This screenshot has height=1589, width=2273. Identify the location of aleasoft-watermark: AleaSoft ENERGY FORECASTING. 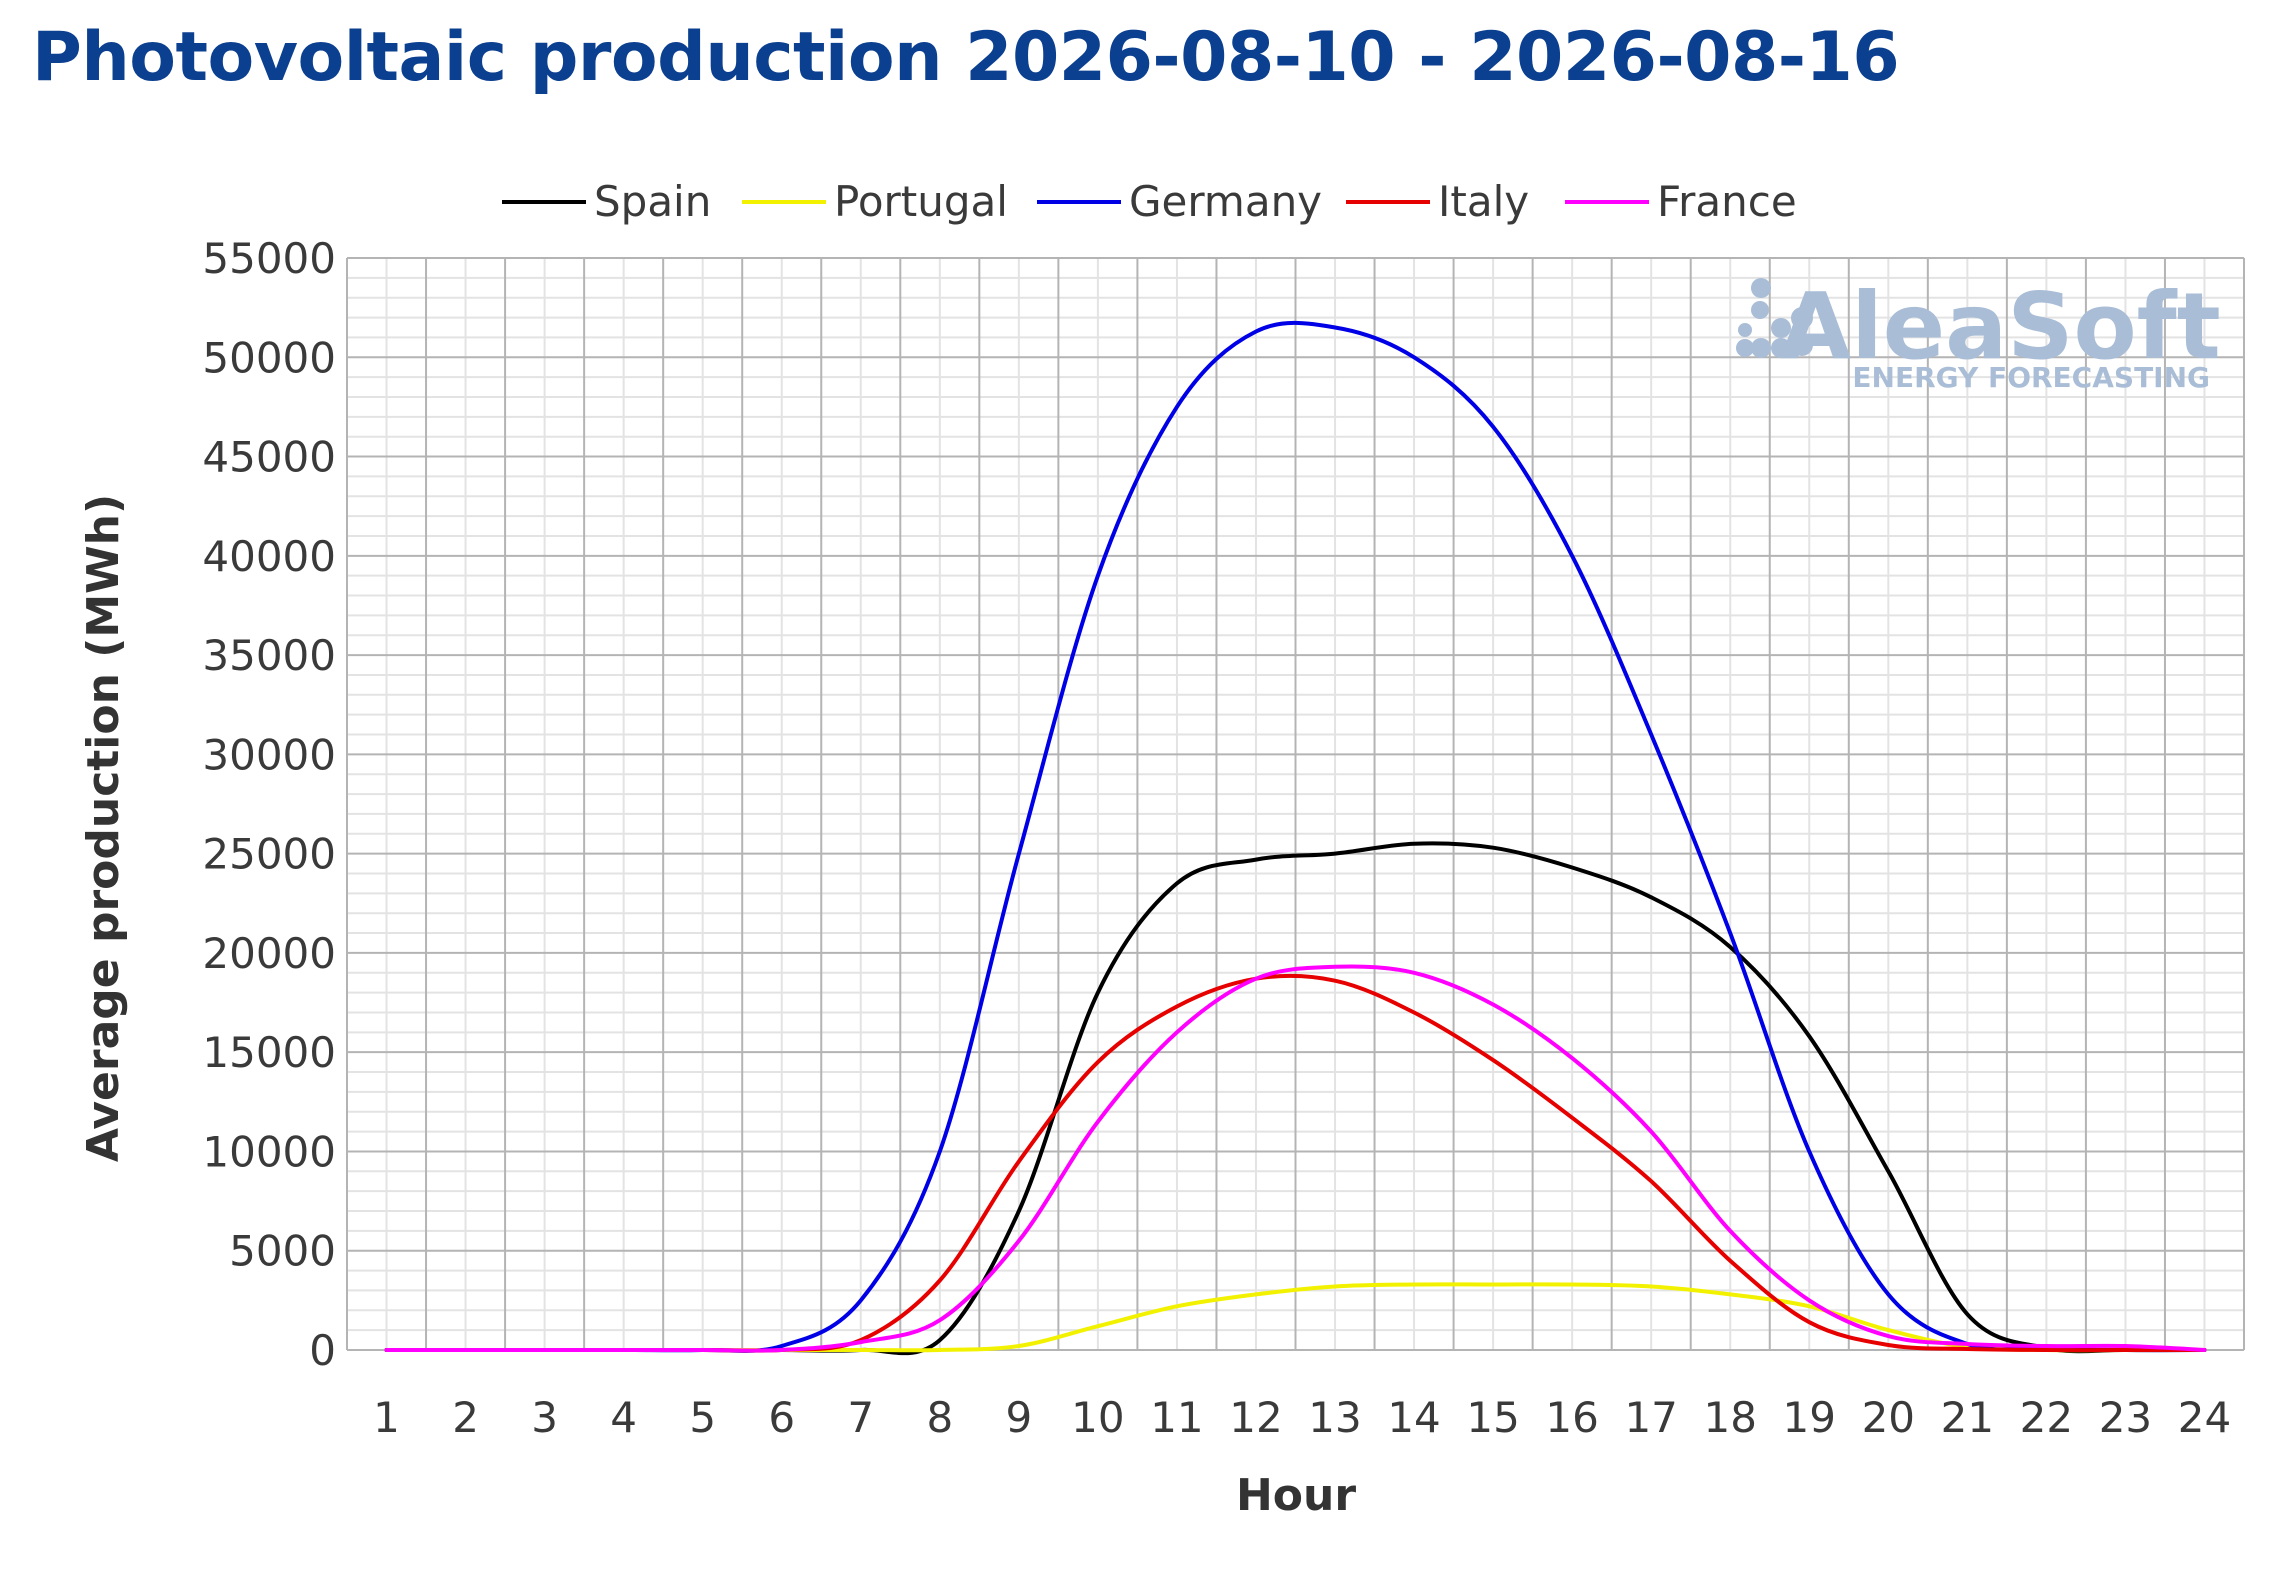
(1978, 333).